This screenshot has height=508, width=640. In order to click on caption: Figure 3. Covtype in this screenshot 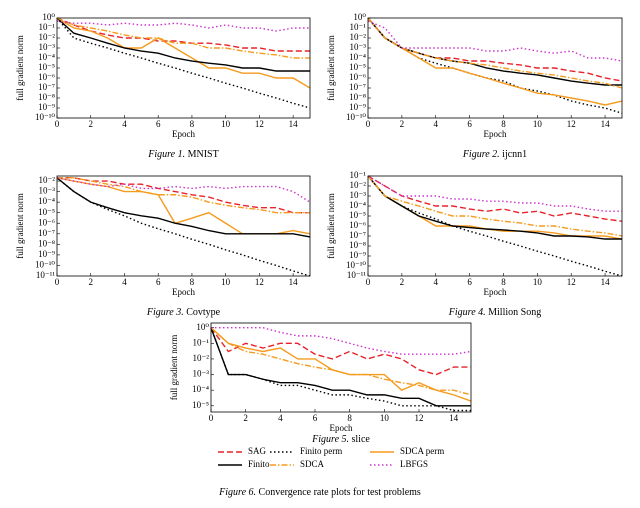, I will do `click(183, 312)`.